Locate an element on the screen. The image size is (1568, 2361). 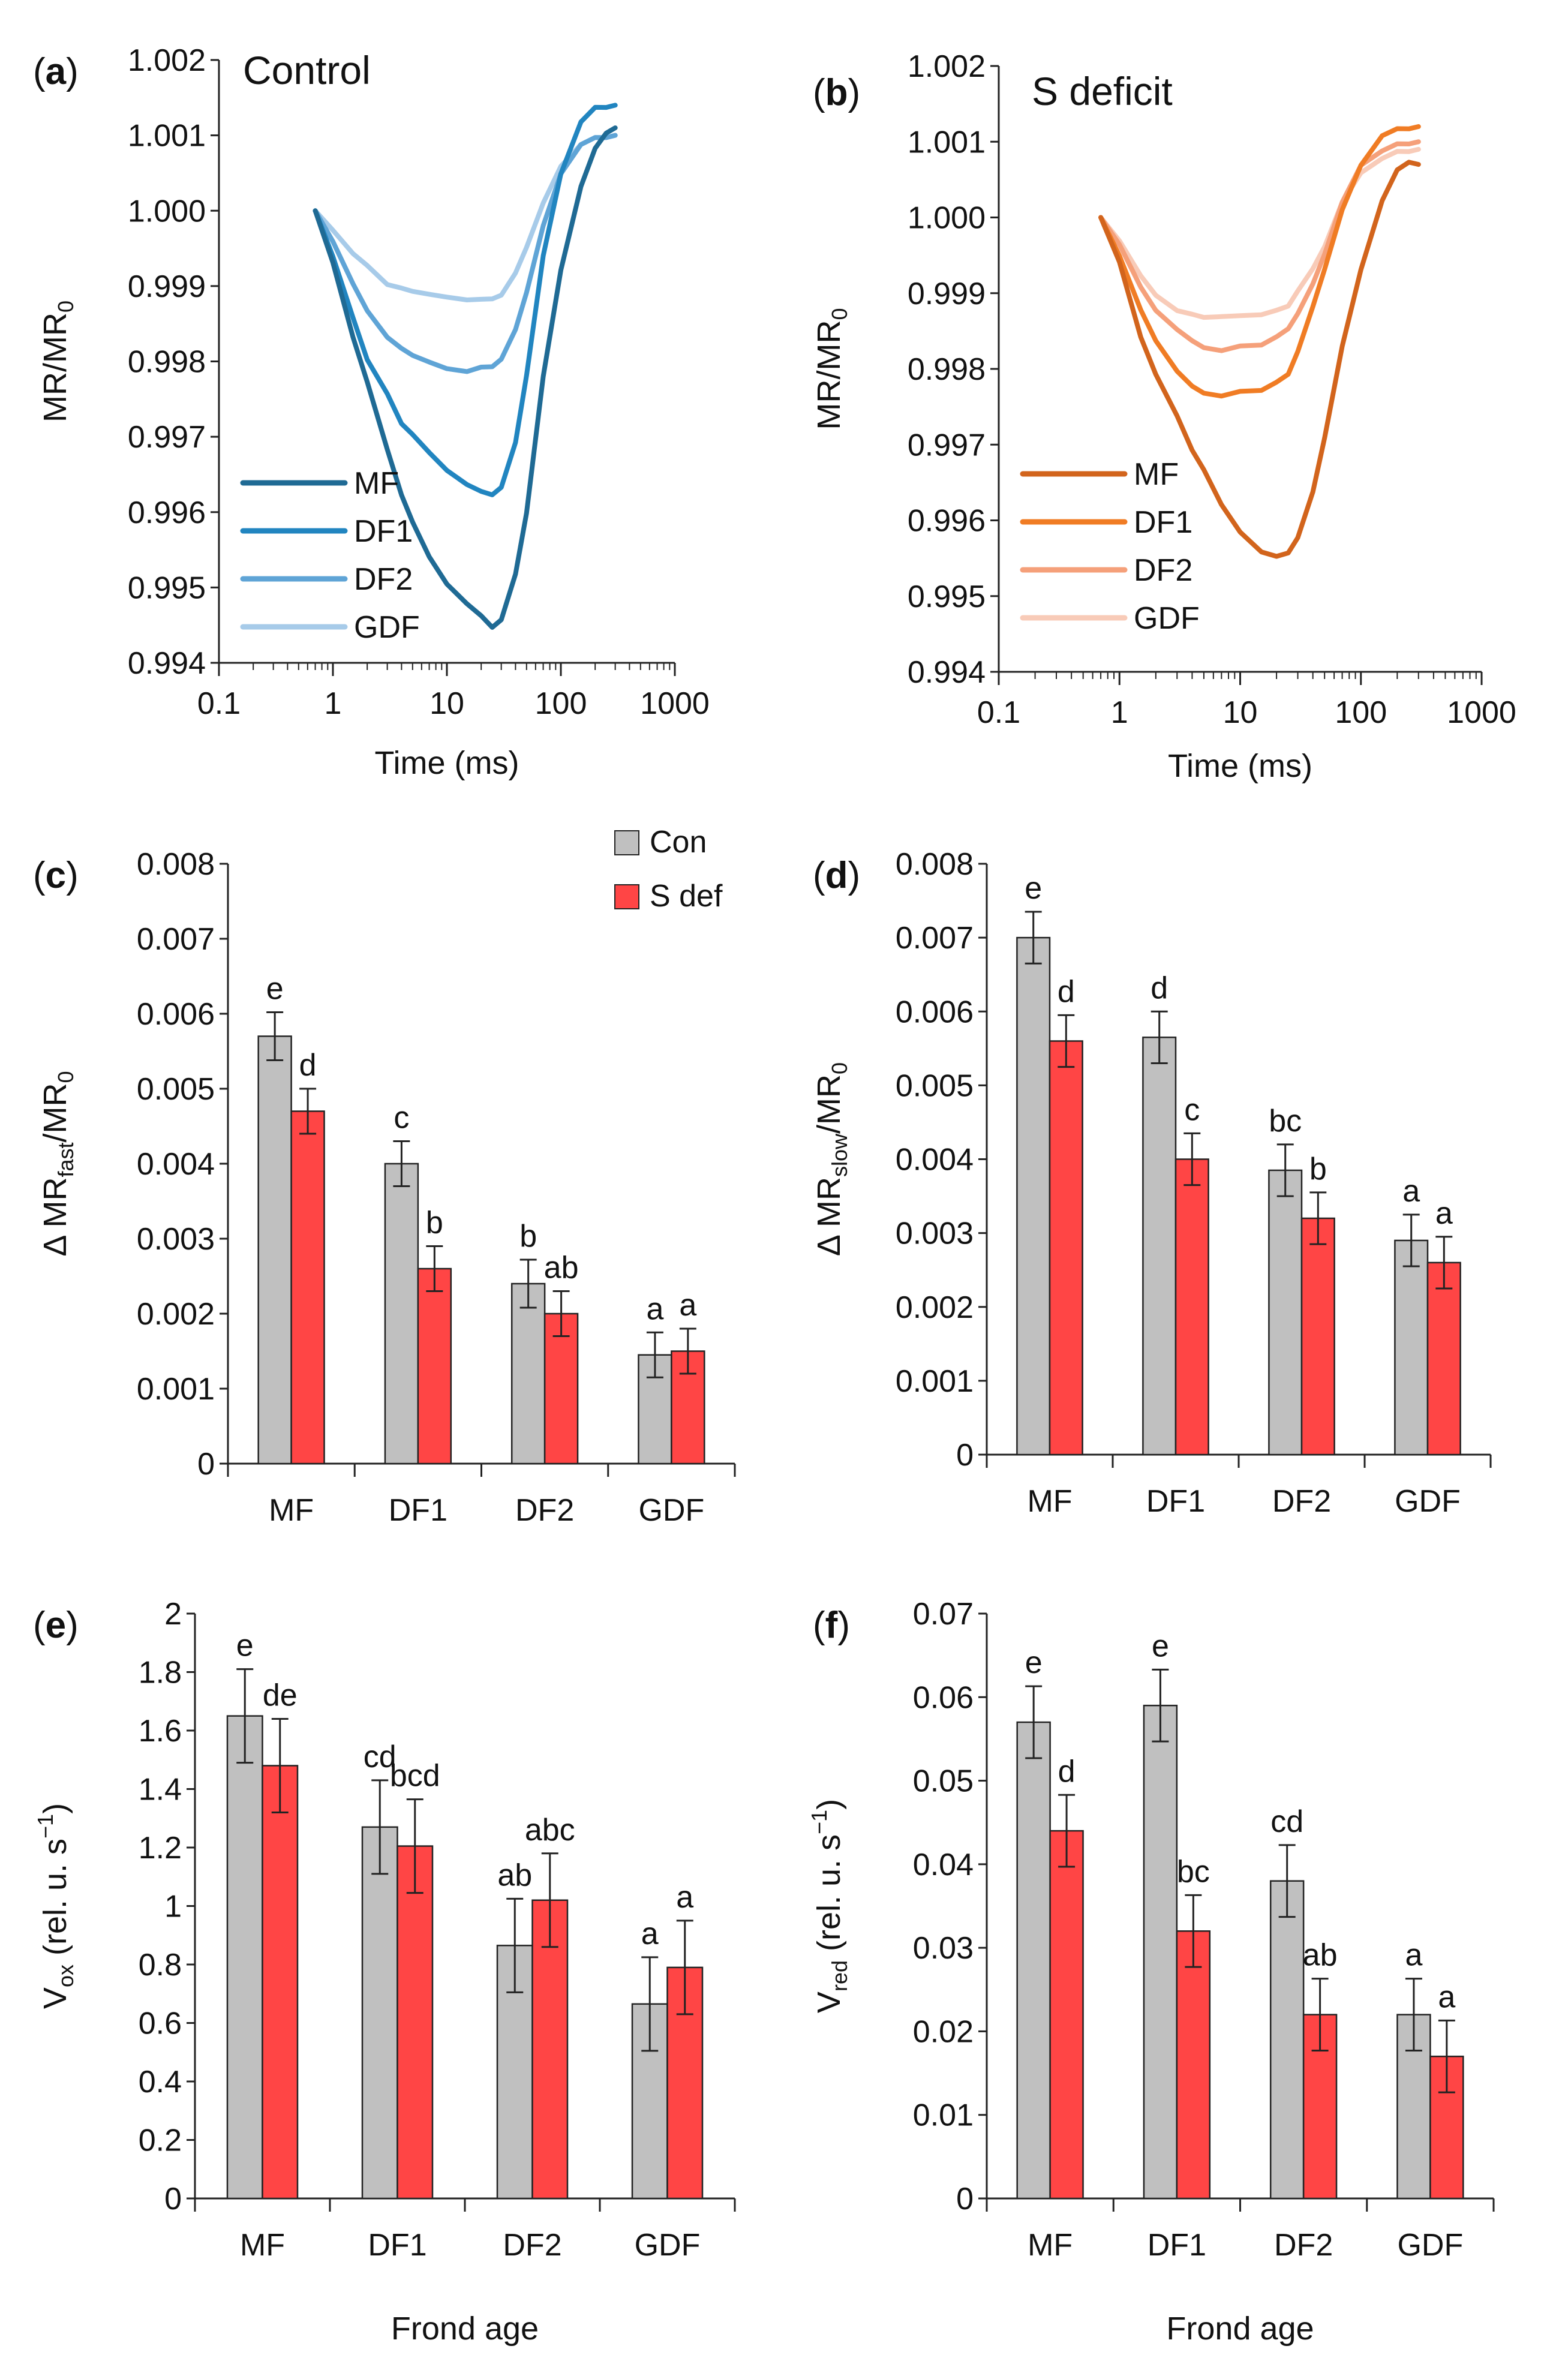
y-axis-title: Δ MRfast/MR0 is located at coordinates (57, 1163).